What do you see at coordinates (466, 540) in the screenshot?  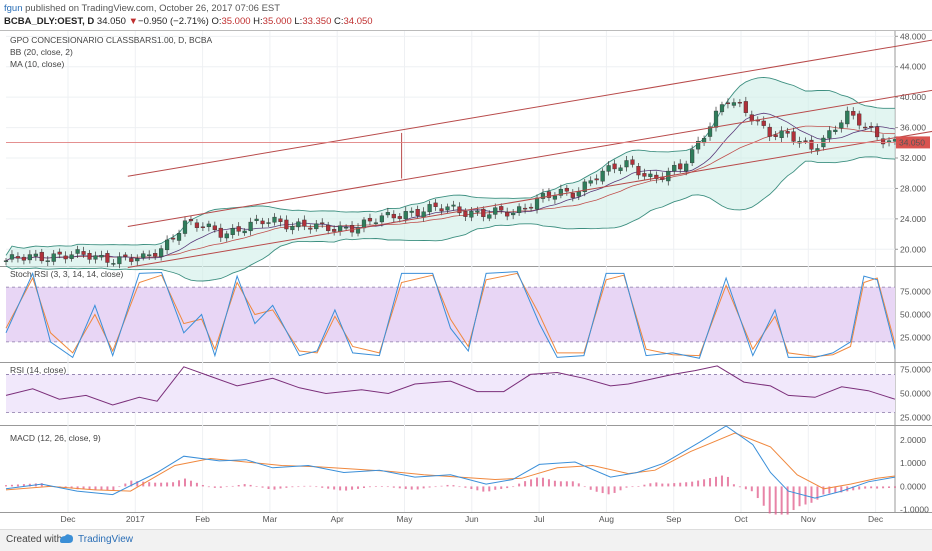 I see `footer-bar: Created with TradingView` at bounding box center [466, 540].